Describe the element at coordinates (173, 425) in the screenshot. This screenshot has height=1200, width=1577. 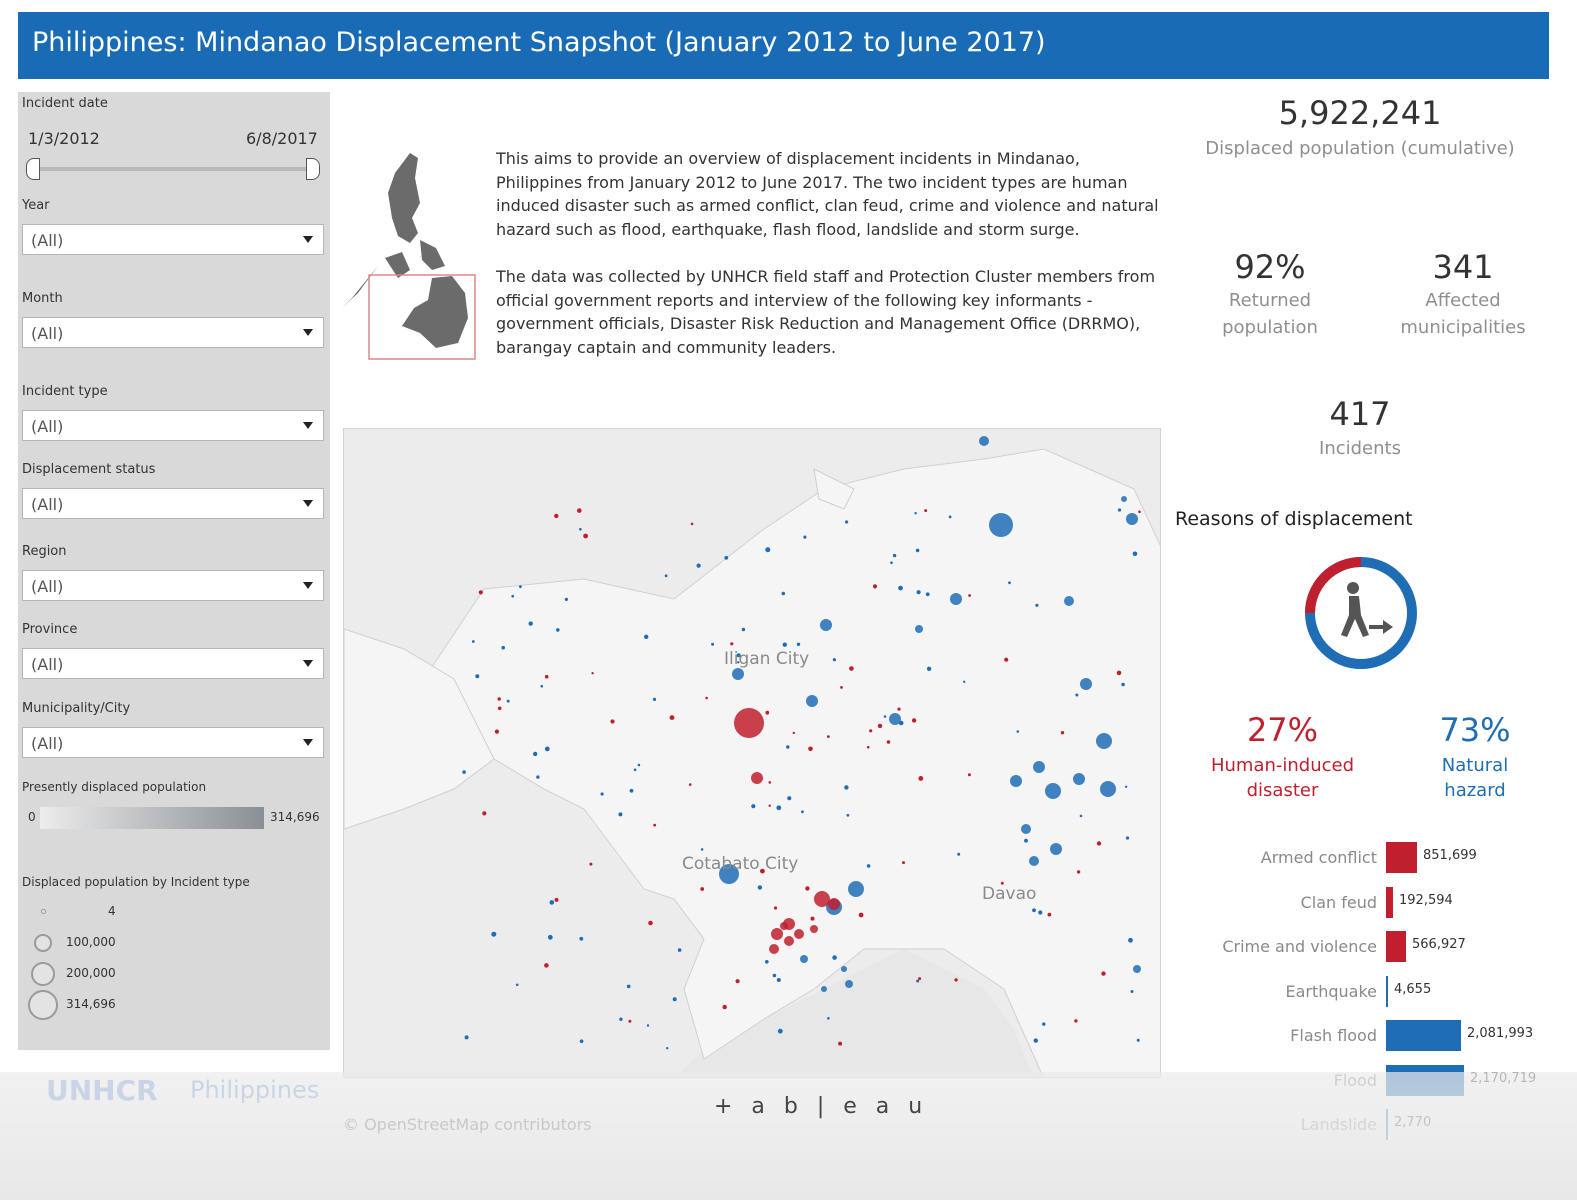
I see `incident-type-dropdown: (All)` at that location.